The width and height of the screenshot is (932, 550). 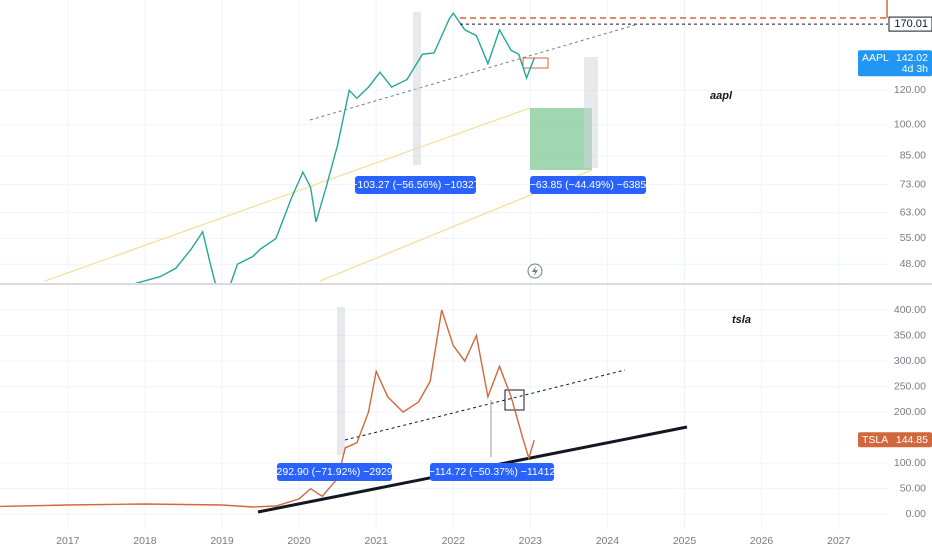 I want to click on y-tick-label: 300.00, so click(x=910, y=361).